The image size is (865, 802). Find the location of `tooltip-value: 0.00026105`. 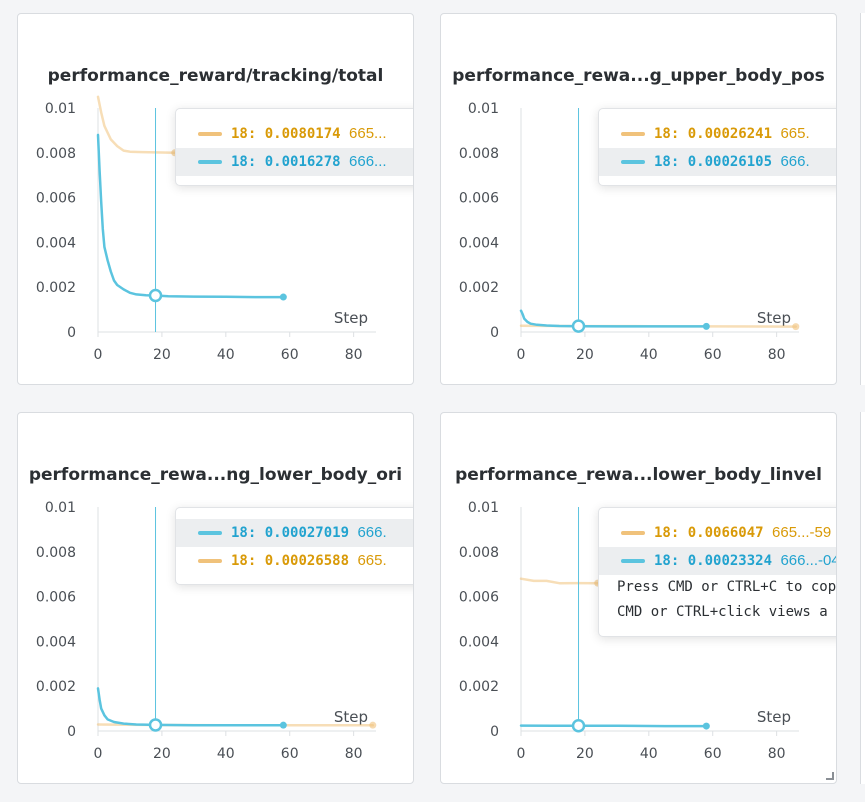

tooltip-value: 0.00026105 is located at coordinates (730, 162).